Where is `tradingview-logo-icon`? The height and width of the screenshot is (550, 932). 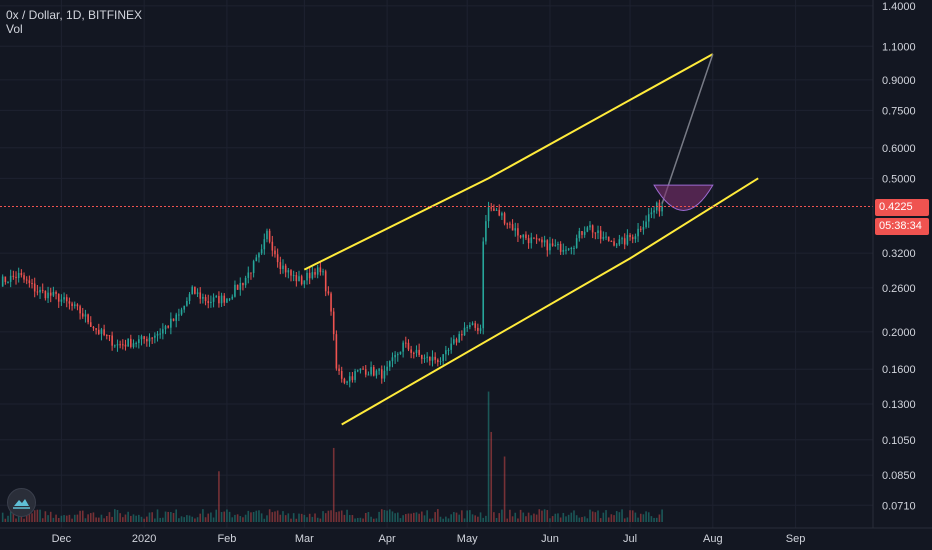 tradingview-logo-icon is located at coordinates (21, 502).